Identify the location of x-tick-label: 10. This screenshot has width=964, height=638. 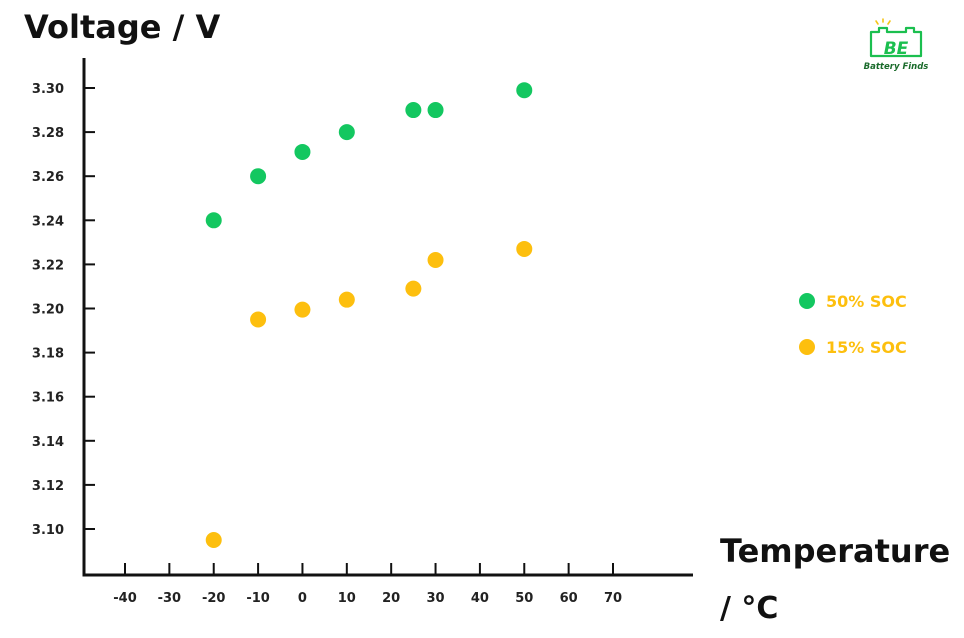
(347, 598).